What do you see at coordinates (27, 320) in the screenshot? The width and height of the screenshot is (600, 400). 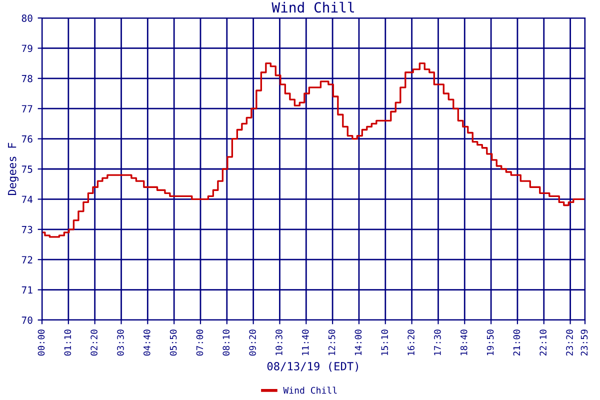 I see `y-tick-label: 70` at bounding box center [27, 320].